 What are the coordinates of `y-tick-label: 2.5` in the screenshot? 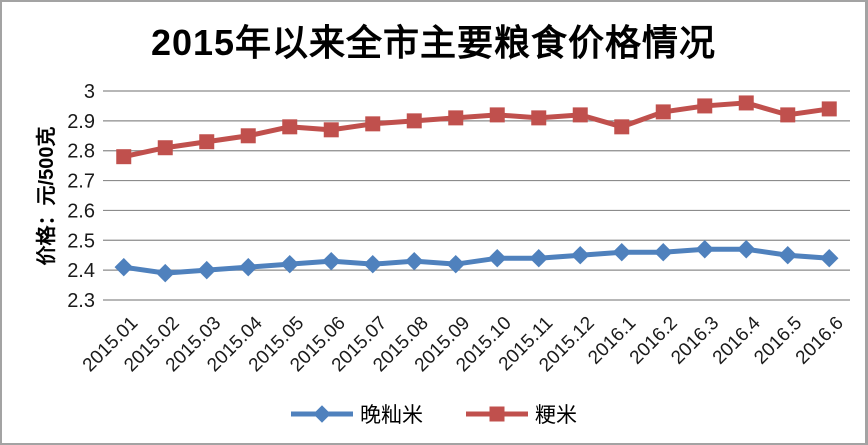 It's located at (81, 241).